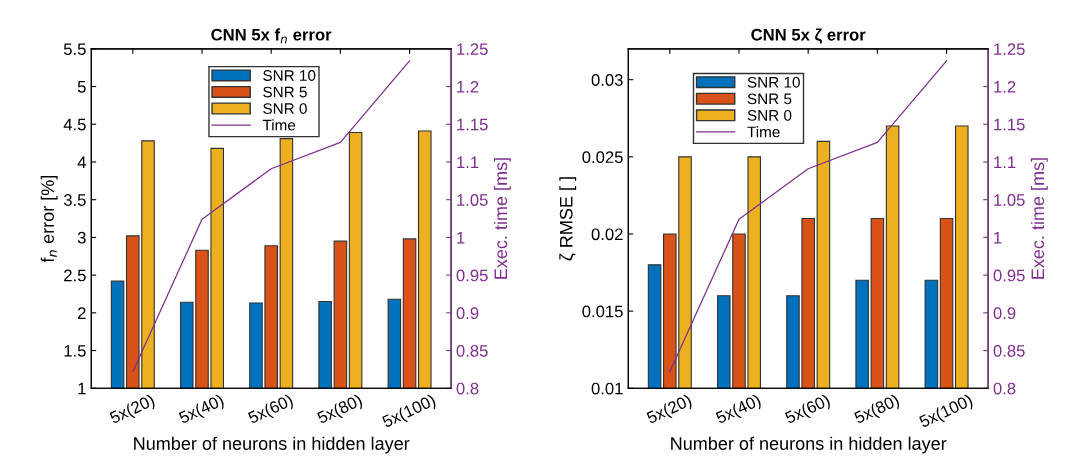  I want to click on chart-title: CNN 5x ζ error, so click(808, 36).